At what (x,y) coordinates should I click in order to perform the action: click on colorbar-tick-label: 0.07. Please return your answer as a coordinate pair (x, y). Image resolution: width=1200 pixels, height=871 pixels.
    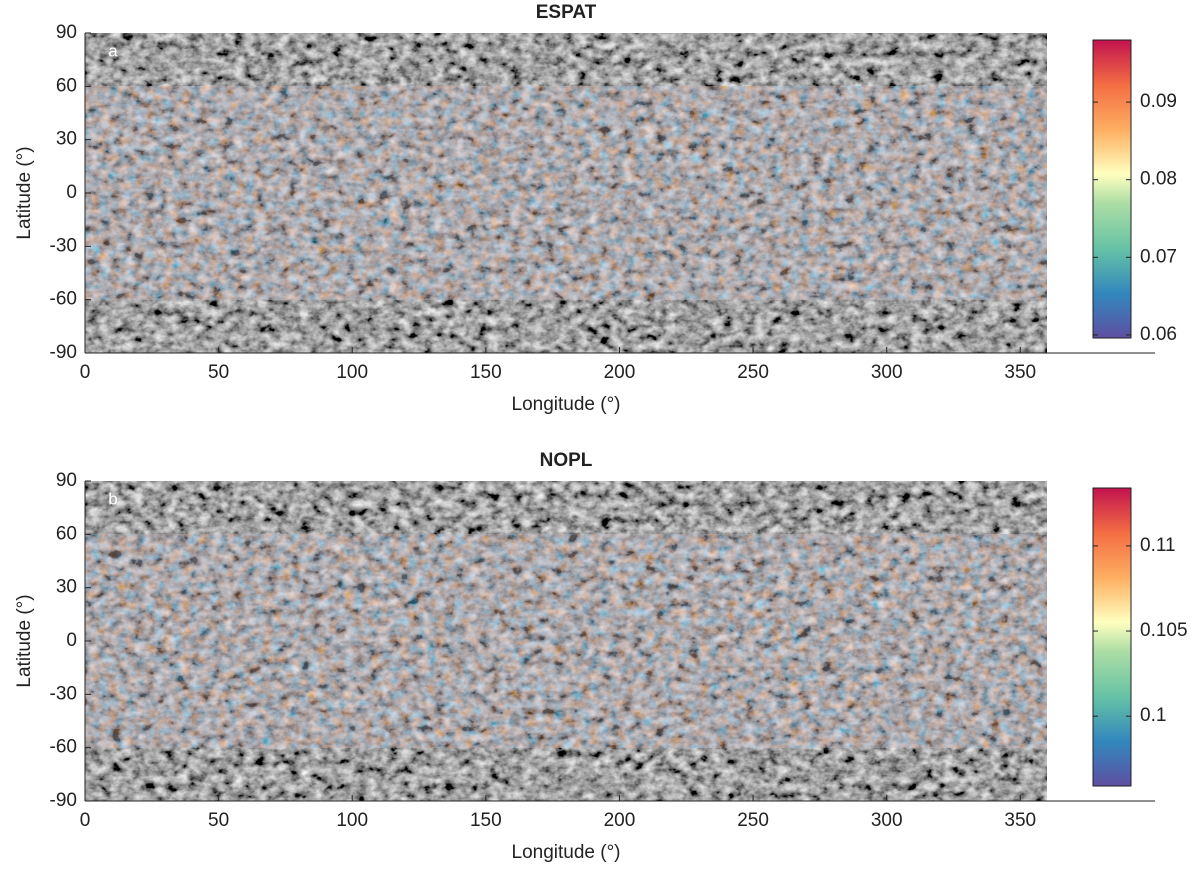
    Looking at the image, I should click on (1158, 256).